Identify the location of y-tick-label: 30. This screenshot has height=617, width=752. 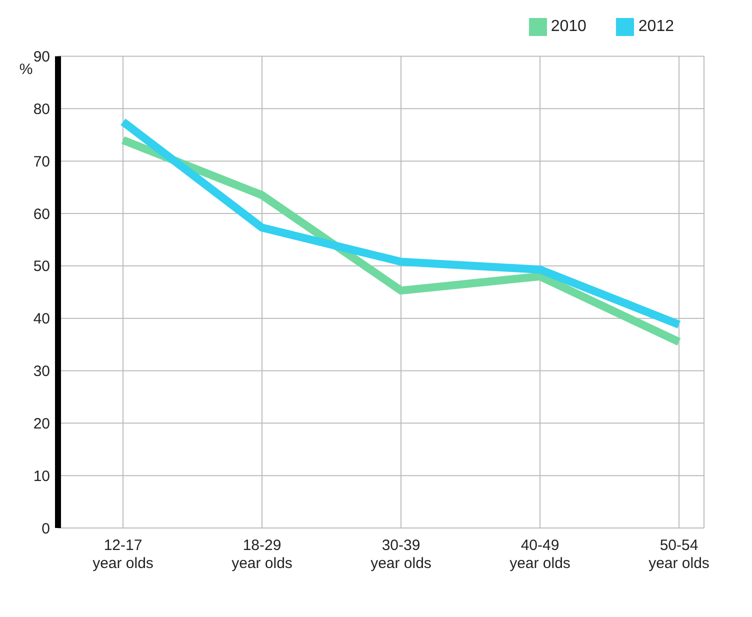
(41, 371).